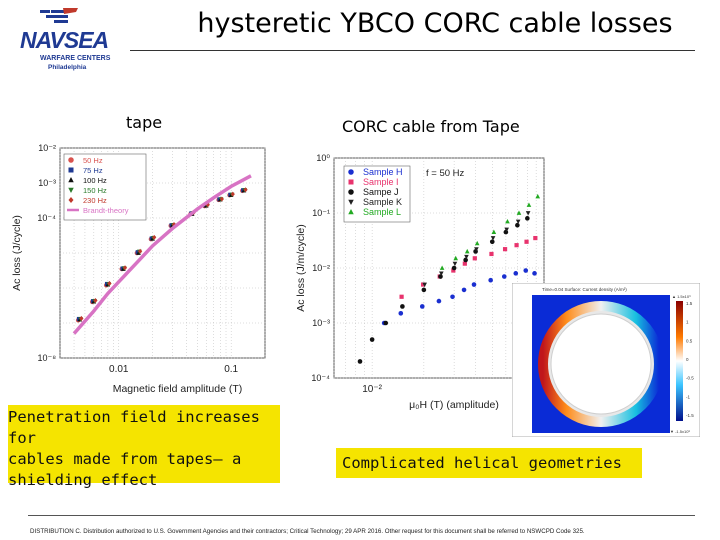  What do you see at coordinates (361, 515) in the screenshot?
I see `footer-divider` at bounding box center [361, 515].